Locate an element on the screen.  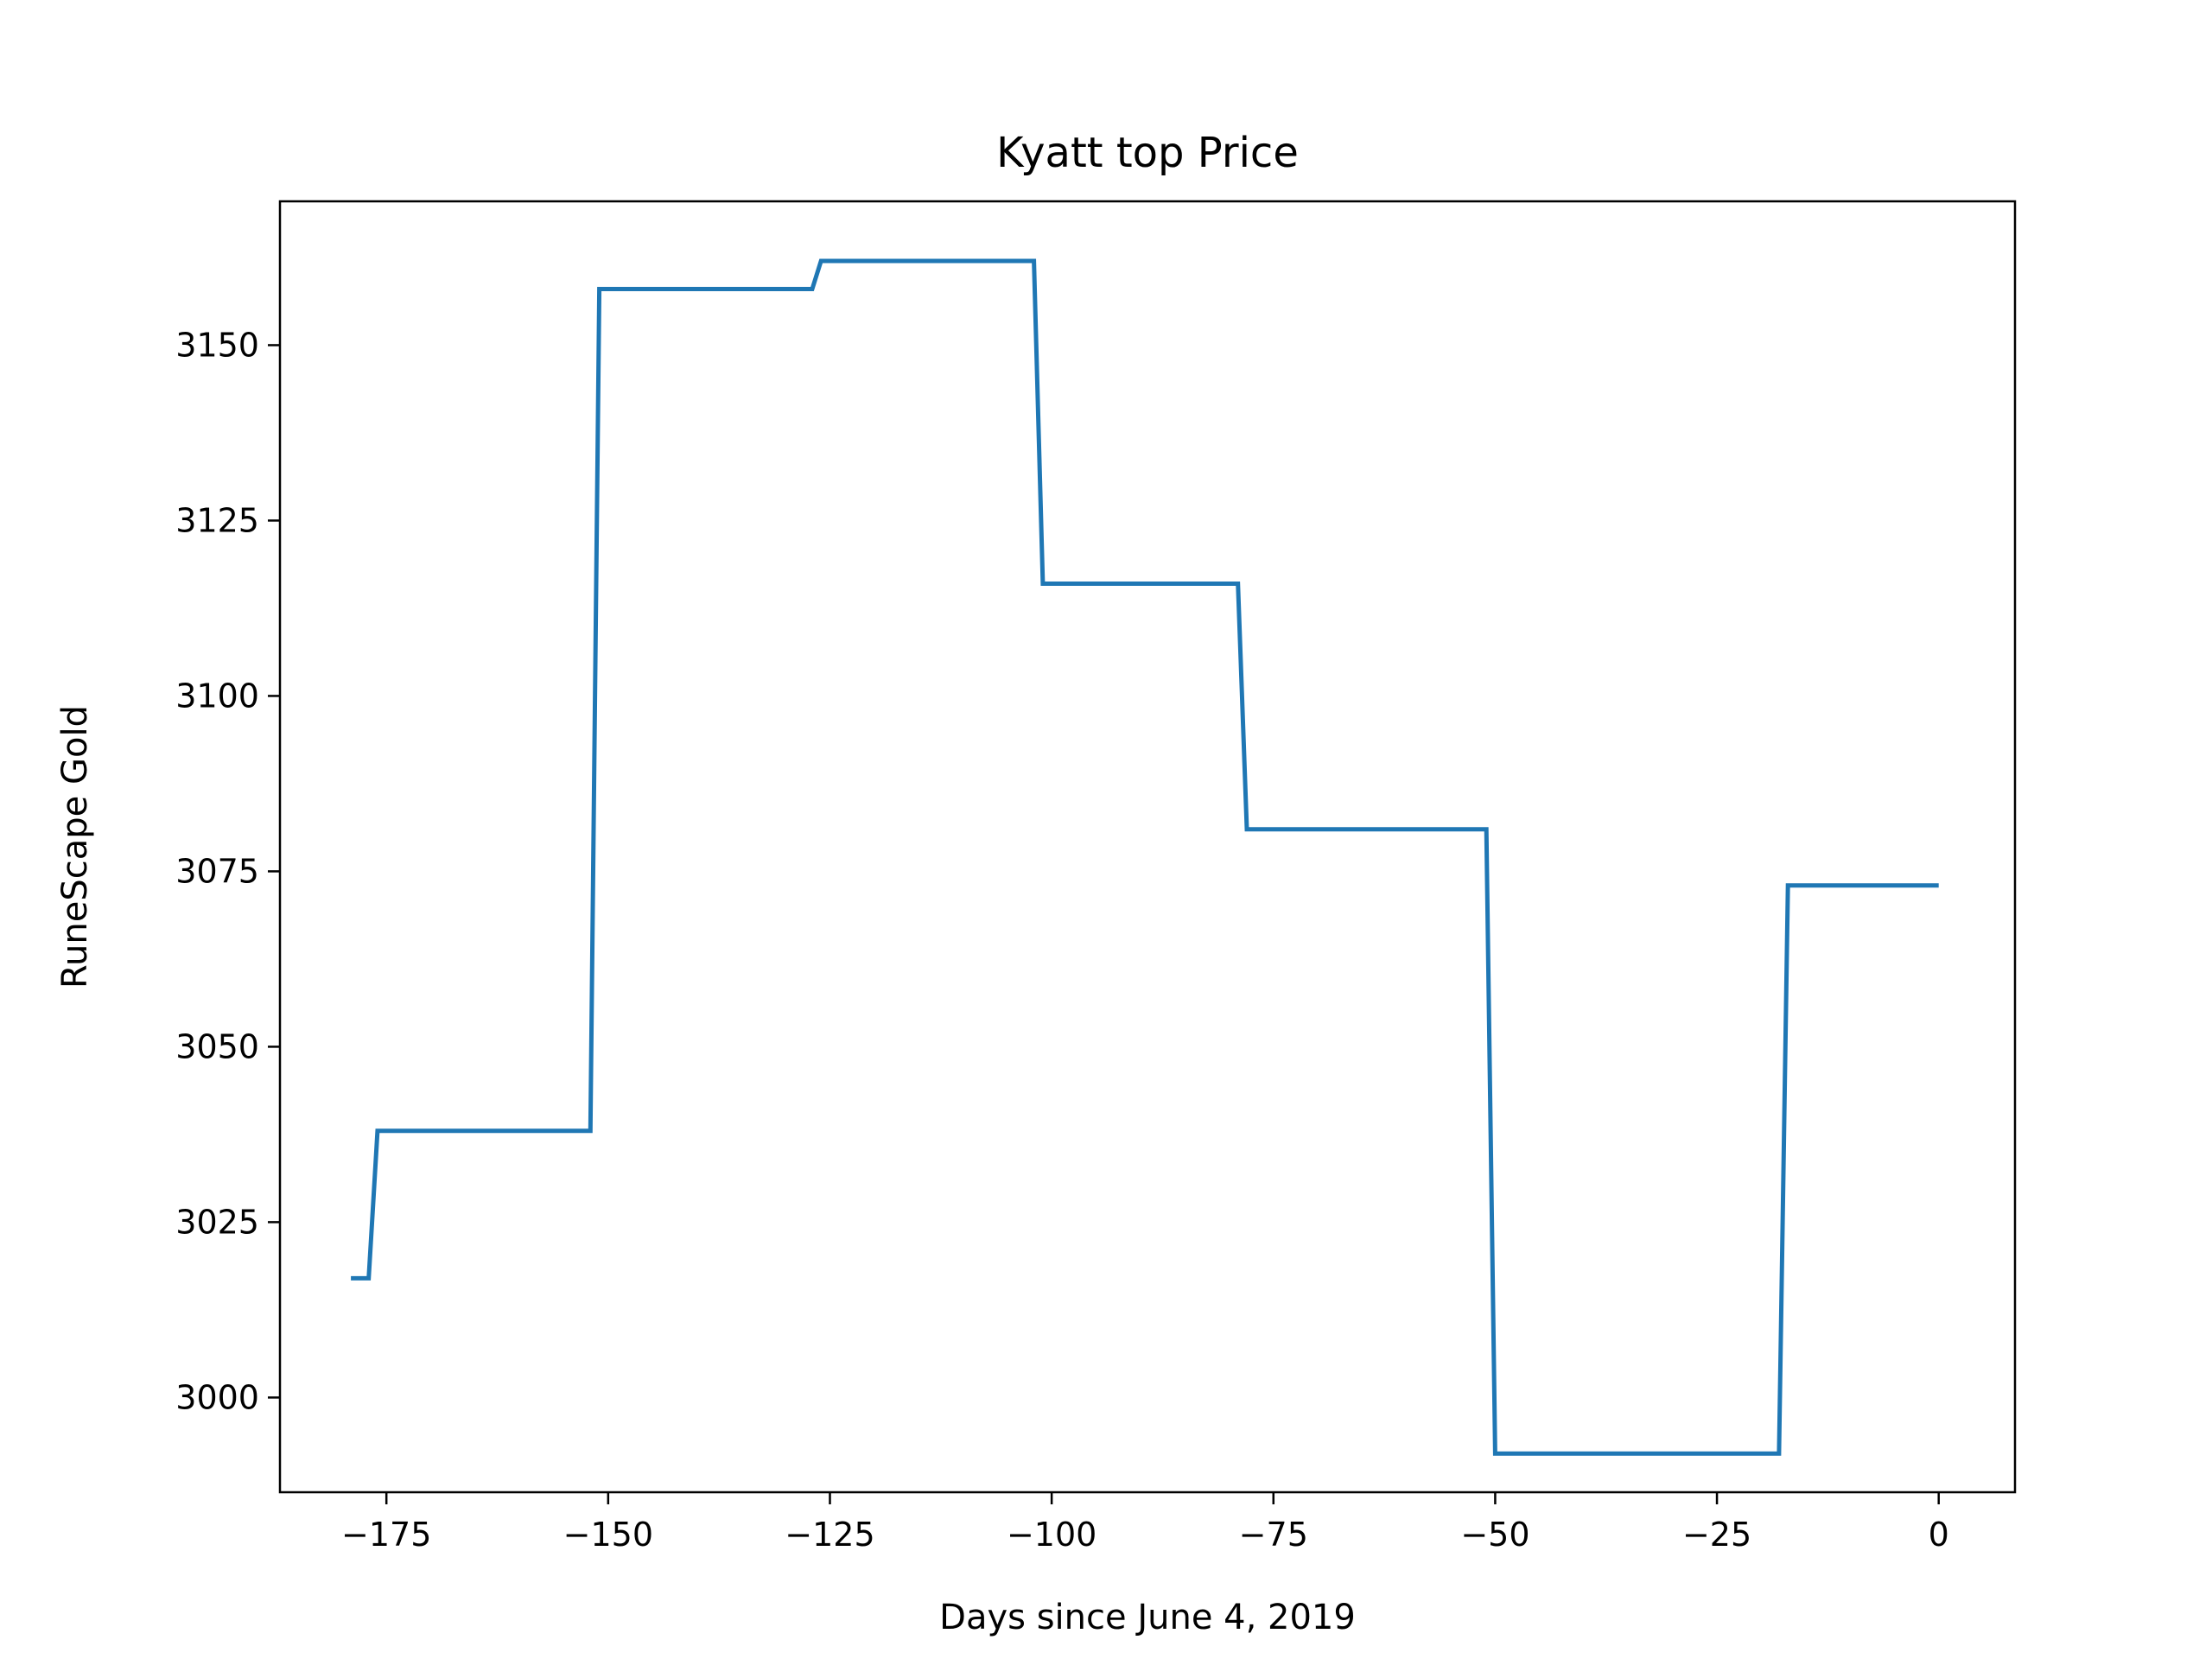
x-tick-label: −100 is located at coordinates (1051, 1535).